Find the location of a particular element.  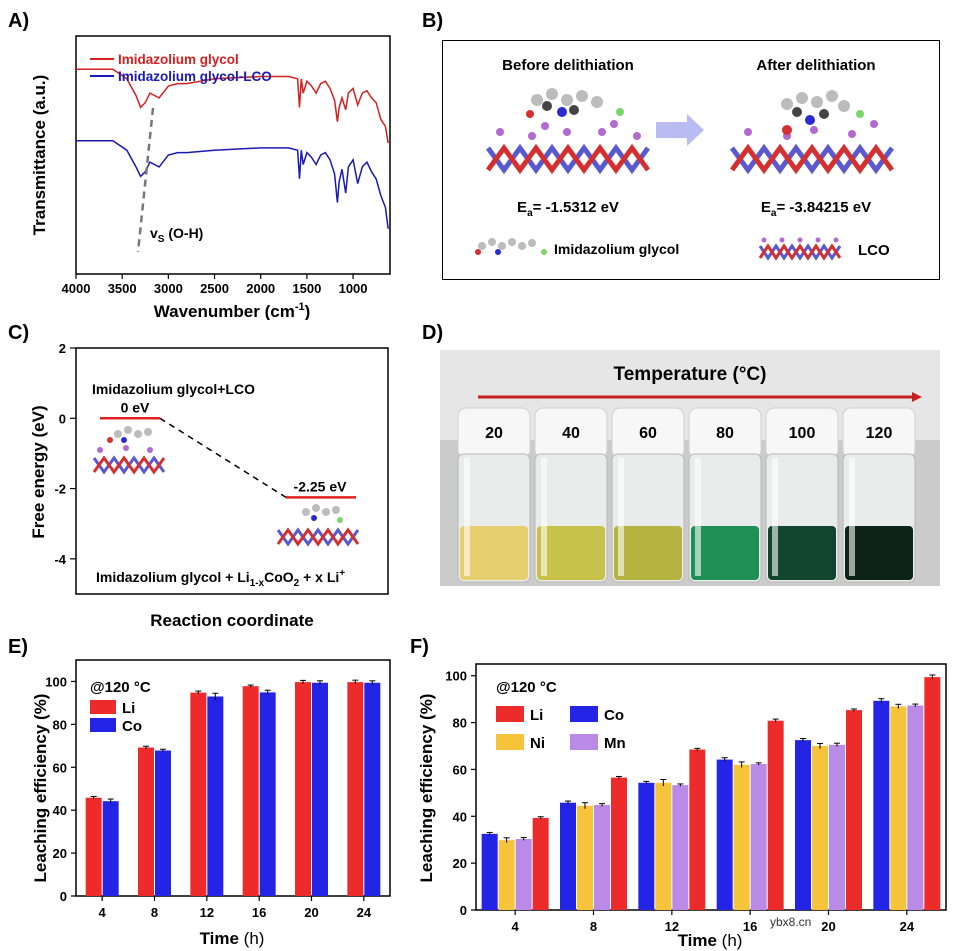

e-ytick-label: 80 is located at coordinates (60, 724).